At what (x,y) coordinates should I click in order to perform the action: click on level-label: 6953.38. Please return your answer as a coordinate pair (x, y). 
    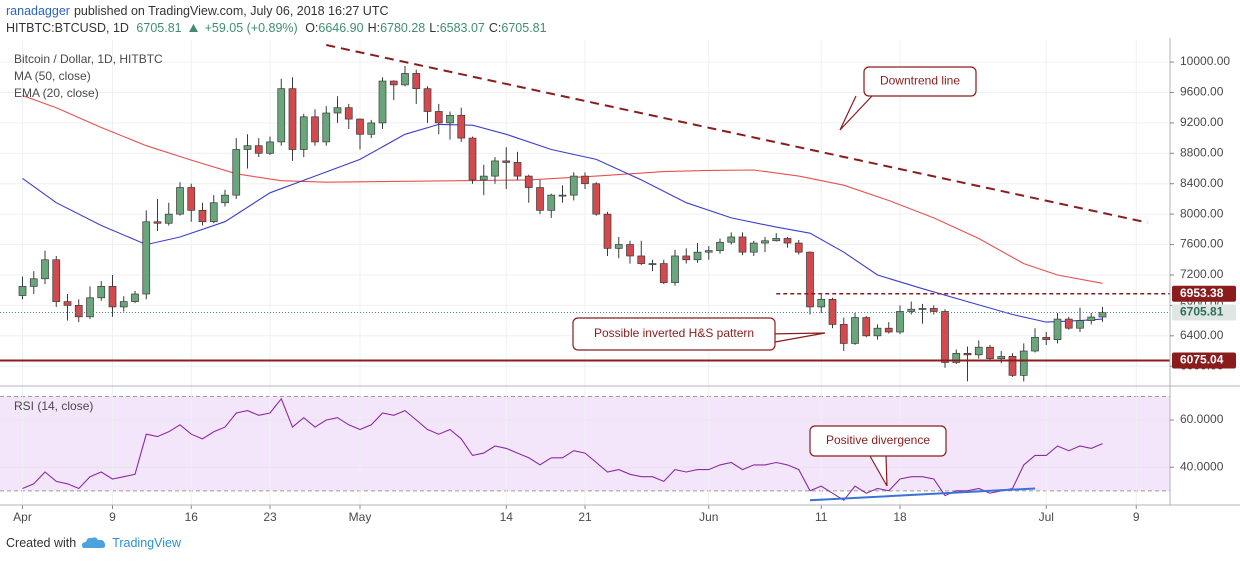
    Looking at the image, I should click on (1202, 293).